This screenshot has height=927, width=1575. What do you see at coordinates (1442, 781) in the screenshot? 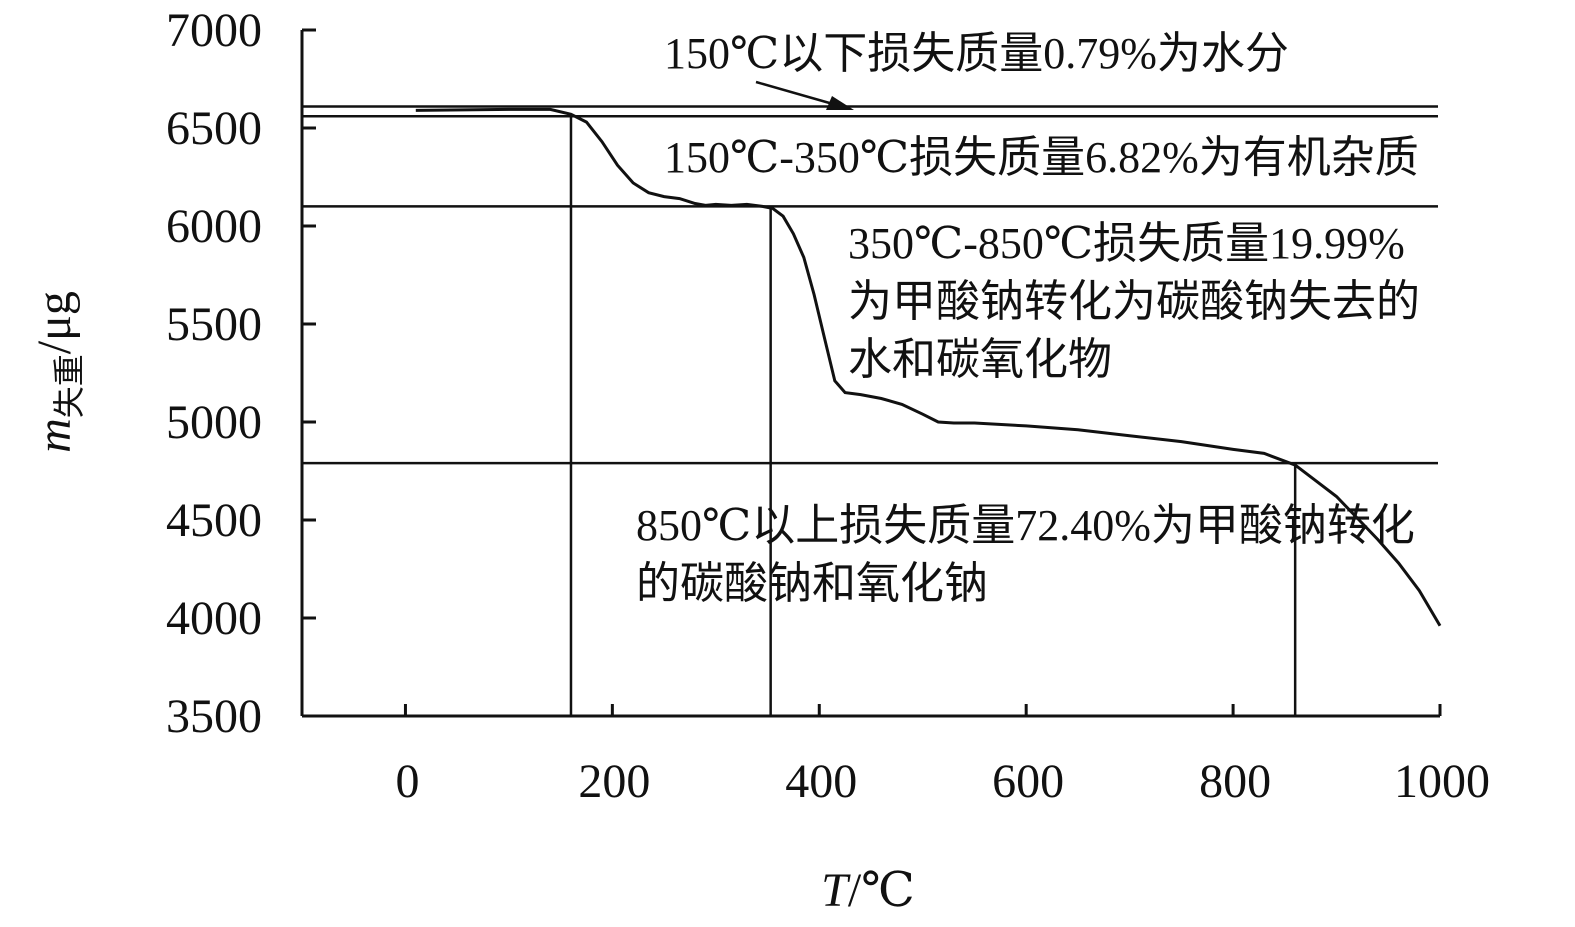
I see `x-tick-label: 1000` at bounding box center [1442, 781].